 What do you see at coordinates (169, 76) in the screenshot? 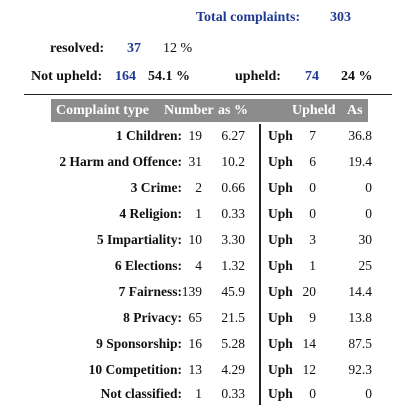
I see `not-upheld-pct: 54.1 %` at bounding box center [169, 76].